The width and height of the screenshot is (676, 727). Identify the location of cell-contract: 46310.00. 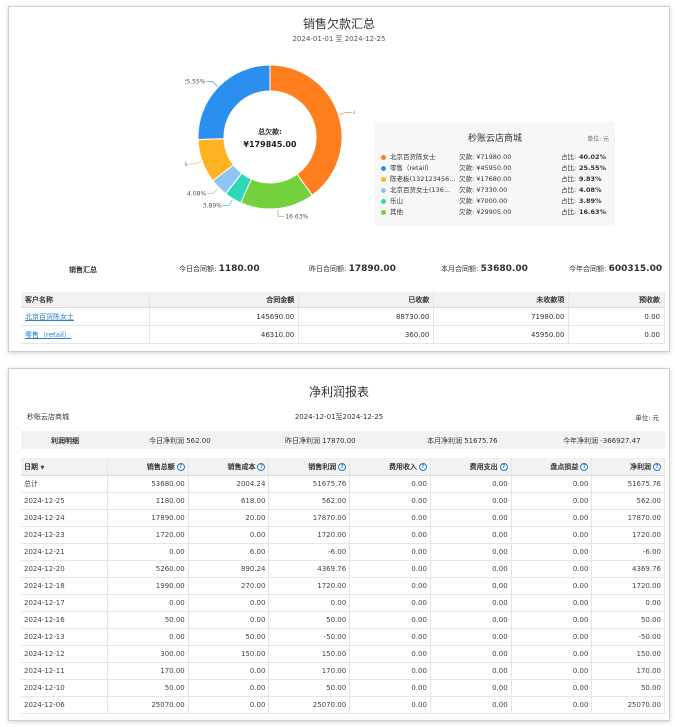
(224, 334).